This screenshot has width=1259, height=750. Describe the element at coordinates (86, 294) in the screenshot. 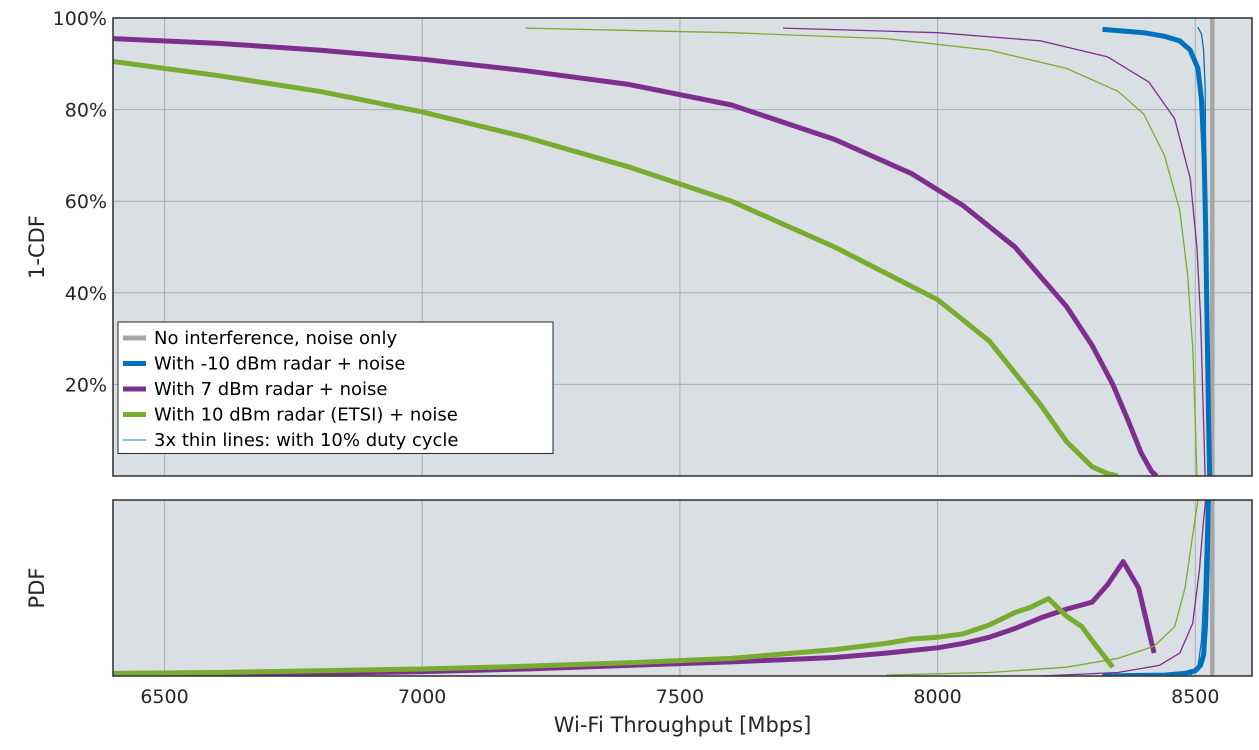

I see `ytick-label-40: 40%` at that location.